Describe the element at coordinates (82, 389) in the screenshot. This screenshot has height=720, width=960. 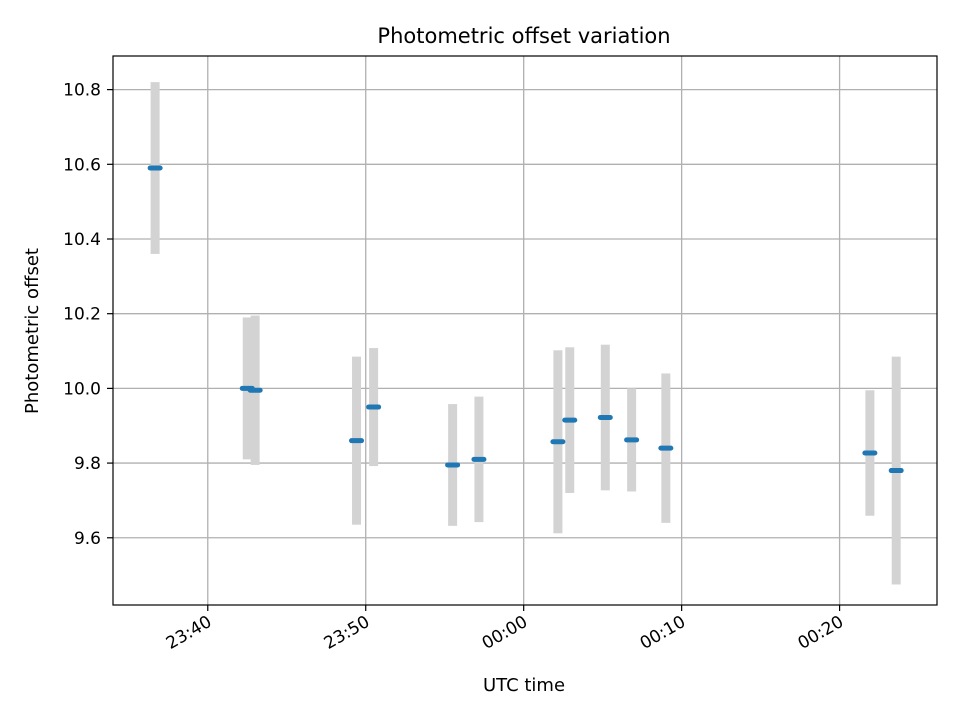
I see `y-tick-label: 10.0` at that location.